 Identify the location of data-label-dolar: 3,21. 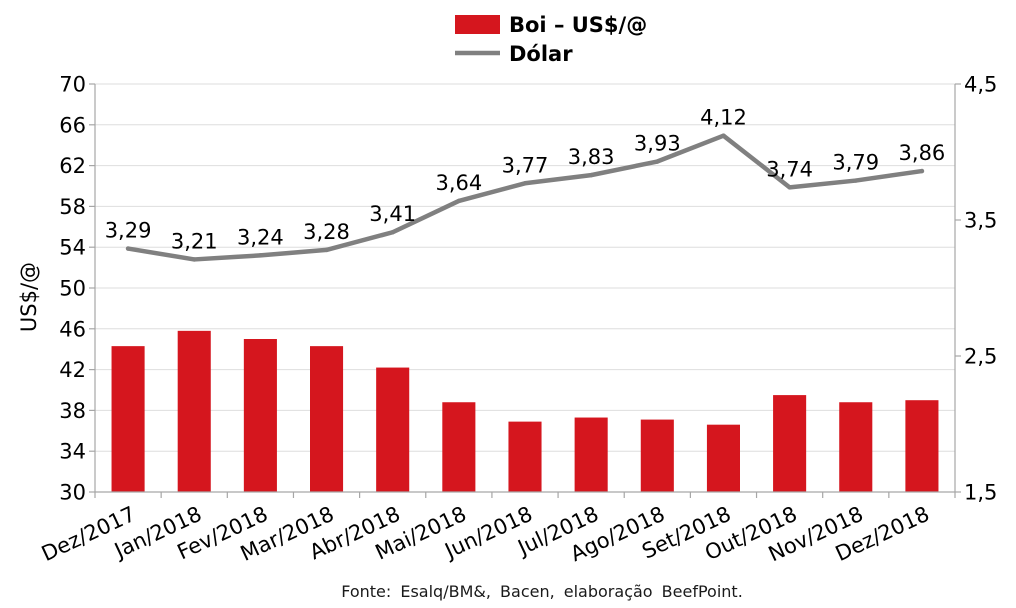
(194, 241).